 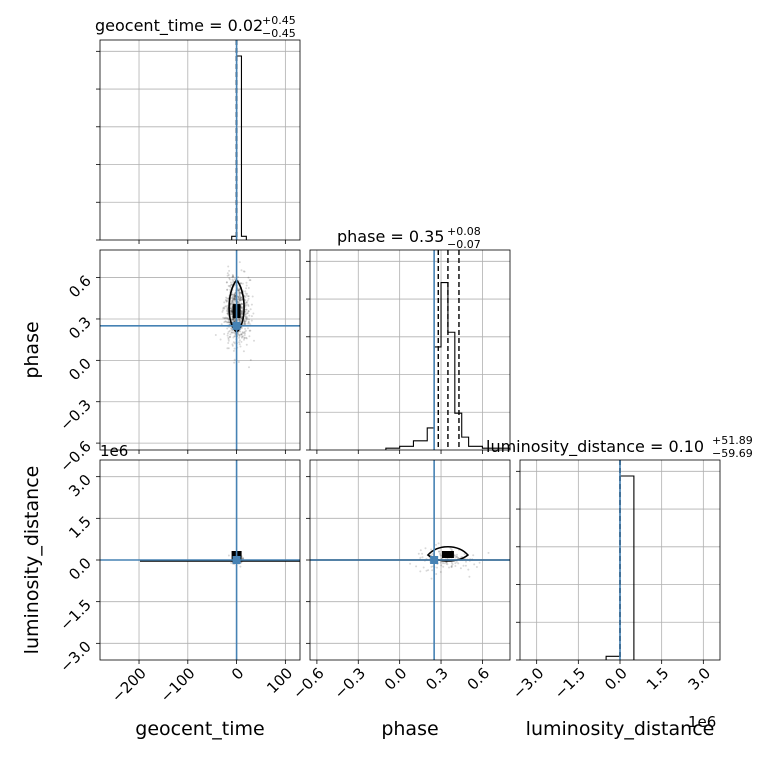 What do you see at coordinates (32, 560) in the screenshot?
I see `ylabel-luminosity-distance: luminosity_distance` at bounding box center [32, 560].